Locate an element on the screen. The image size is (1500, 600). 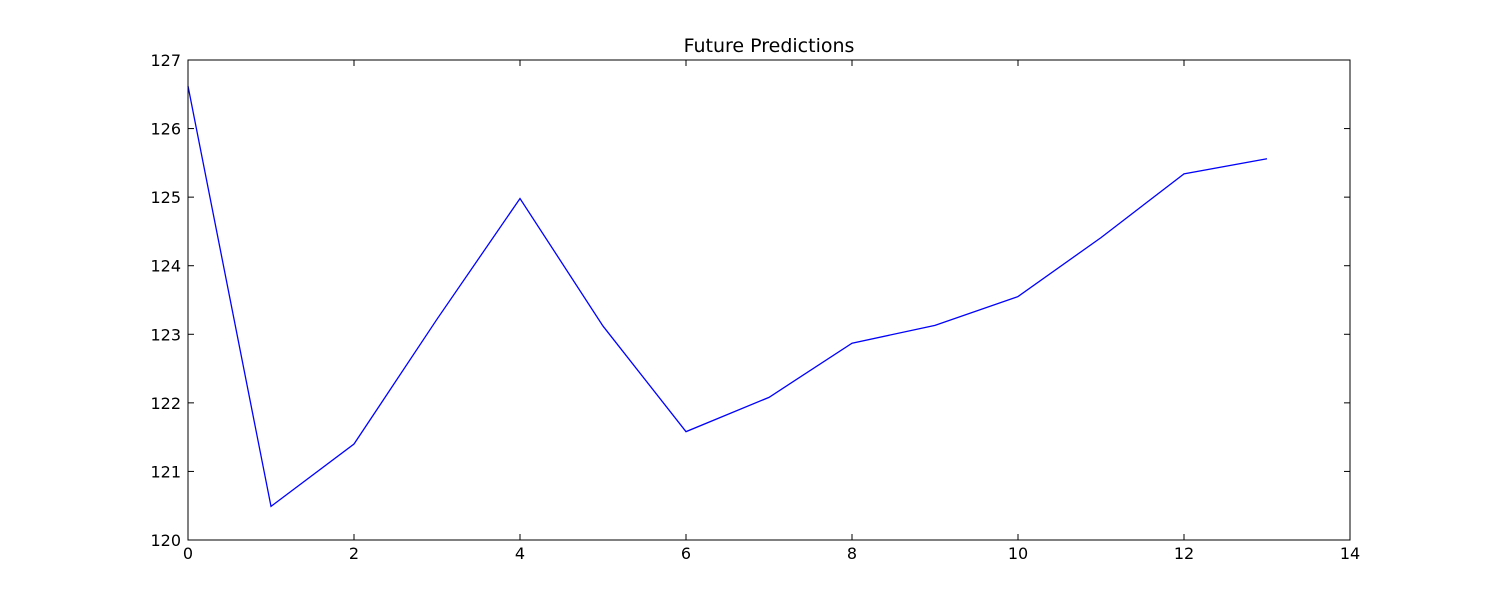
y-tick-label: 120 is located at coordinates (165, 540).